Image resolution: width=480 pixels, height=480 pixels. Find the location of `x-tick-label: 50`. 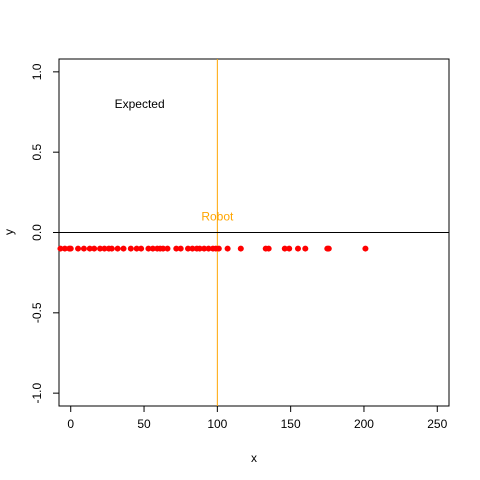

x-tick-label: 50 is located at coordinates (144, 424).